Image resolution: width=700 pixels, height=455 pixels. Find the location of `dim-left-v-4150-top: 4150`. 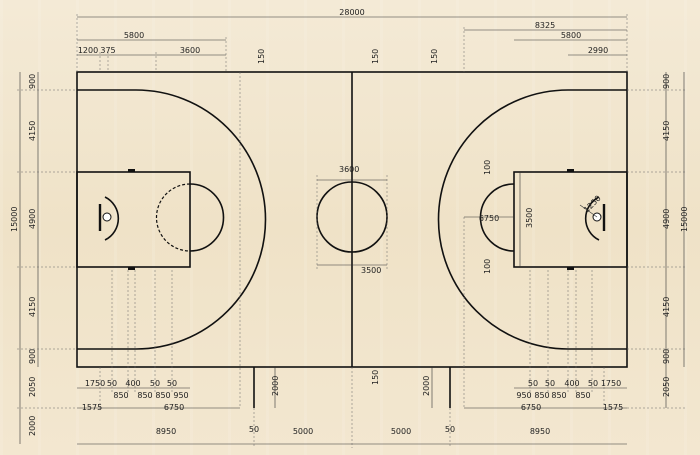

dim-left-v-4150-top: 4150 is located at coordinates (32, 131).